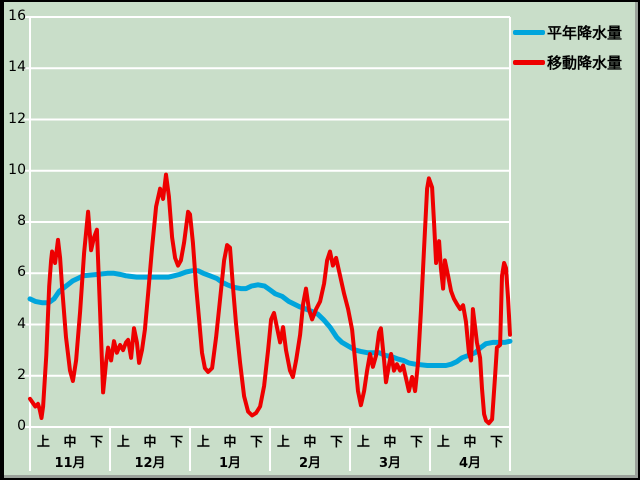 The width and height of the screenshot is (640, 480). What do you see at coordinates (390, 463) in the screenshot?
I see `month-label: 3月` at bounding box center [390, 463].